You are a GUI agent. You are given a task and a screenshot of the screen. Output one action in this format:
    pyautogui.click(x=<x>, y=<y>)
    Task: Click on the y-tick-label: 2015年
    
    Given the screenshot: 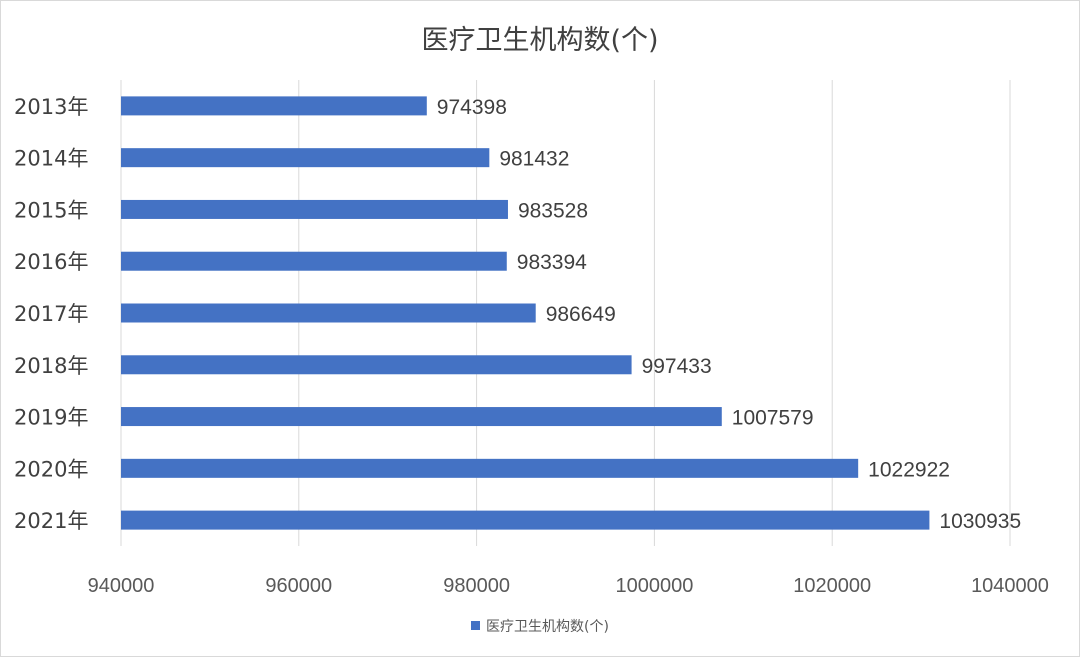 What is the action you would take?
    pyautogui.click(x=51, y=210)
    